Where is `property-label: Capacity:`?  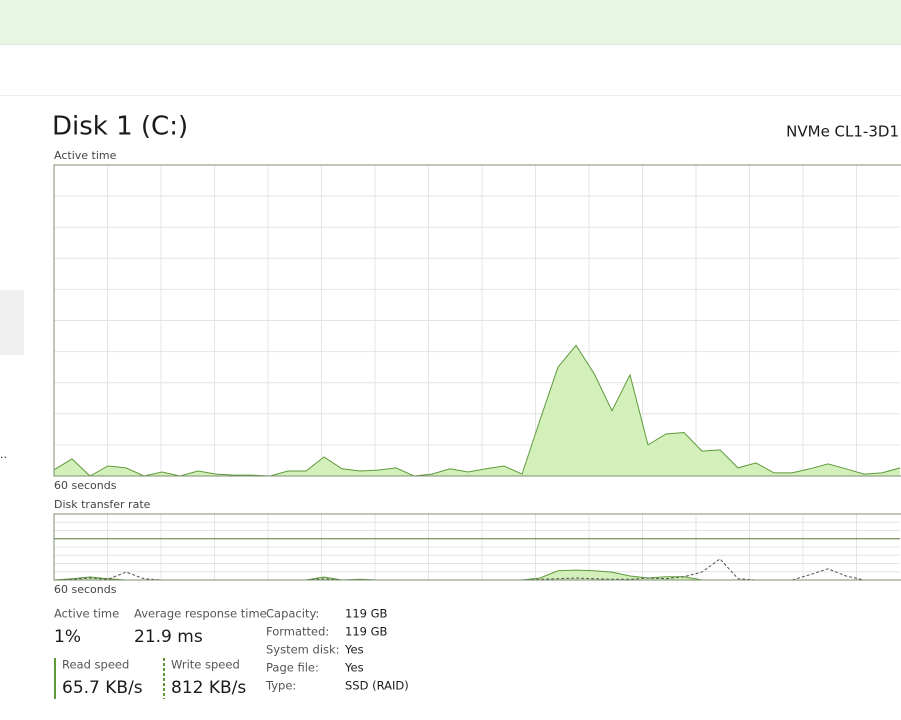
property-label: Capacity: is located at coordinates (292, 614).